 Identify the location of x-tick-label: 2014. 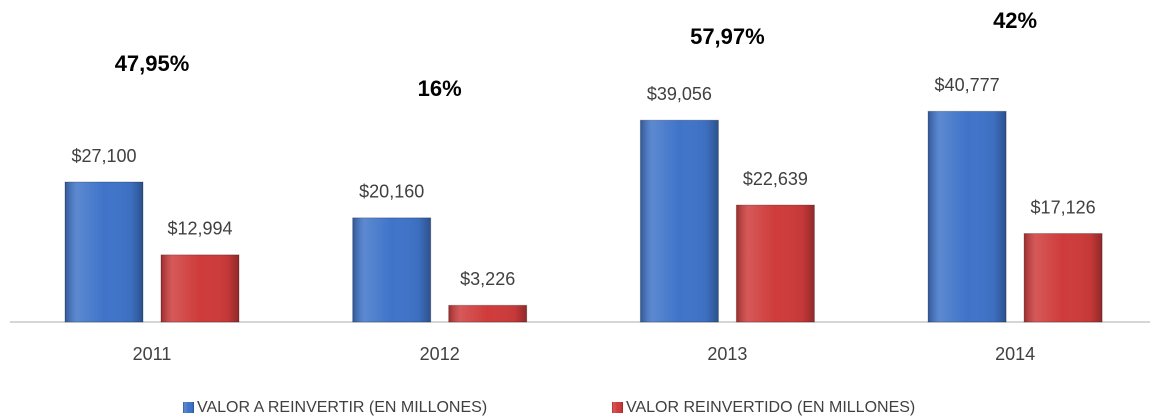
(1015, 354).